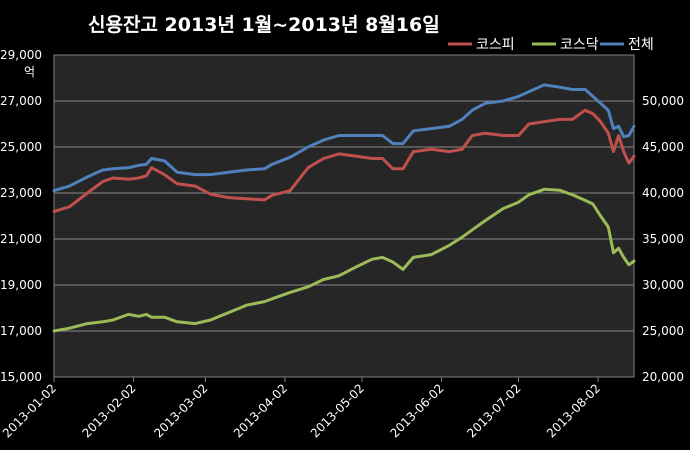 This screenshot has width=690, height=450. I want to click on y-right-tick-label: 30,000, so click(663, 285).